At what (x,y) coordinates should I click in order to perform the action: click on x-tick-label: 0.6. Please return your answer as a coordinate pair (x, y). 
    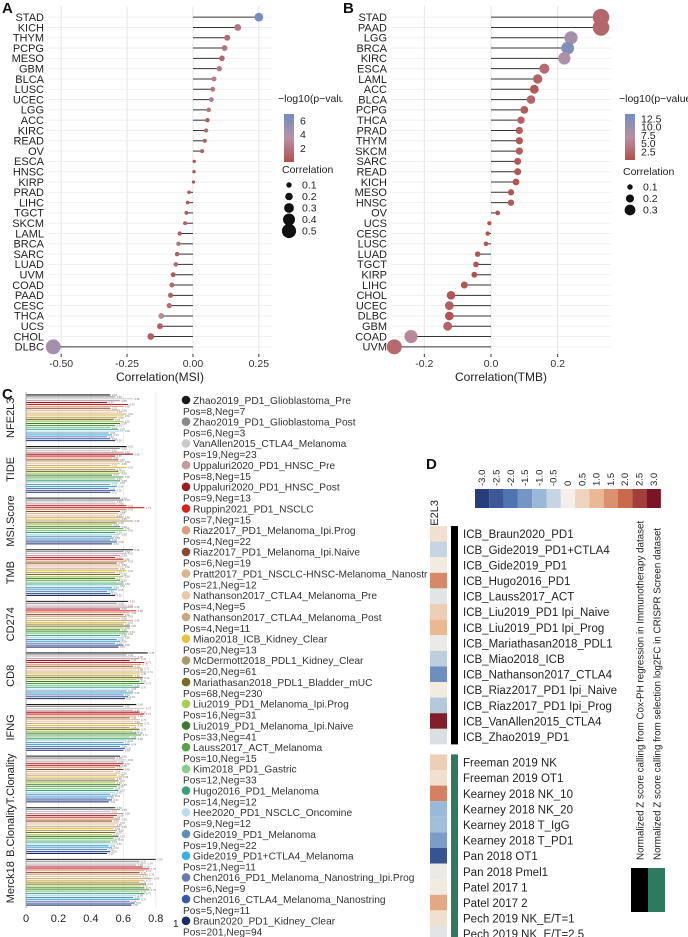
    Looking at the image, I should click on (123, 919).